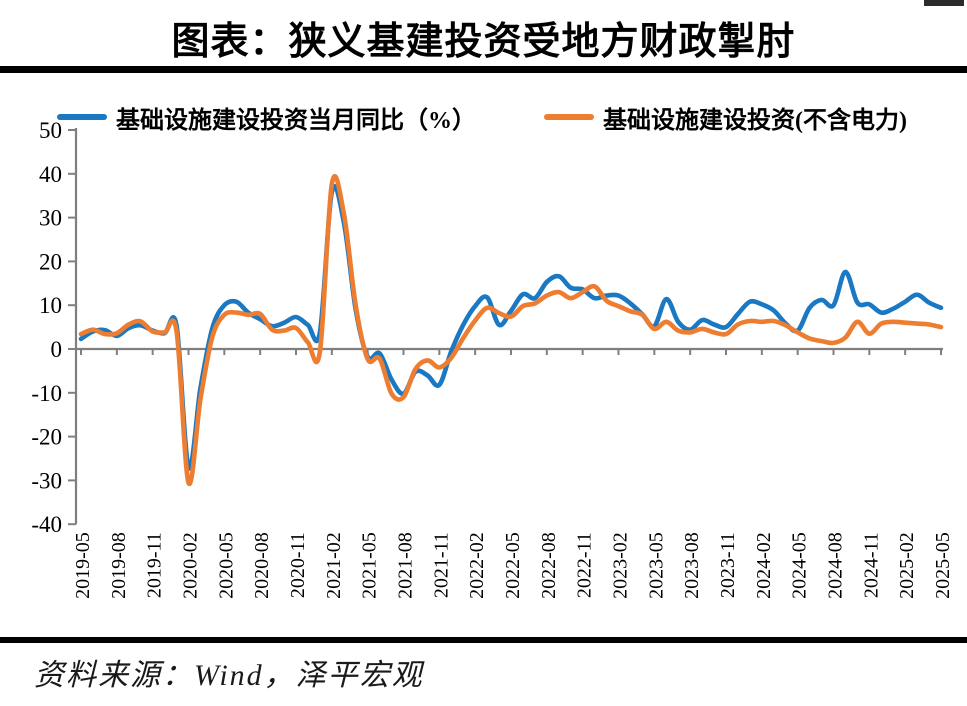 This screenshot has width=967, height=706. What do you see at coordinates (800, 565) in the screenshot?
I see `x-axis-label: 2024-05` at bounding box center [800, 565].